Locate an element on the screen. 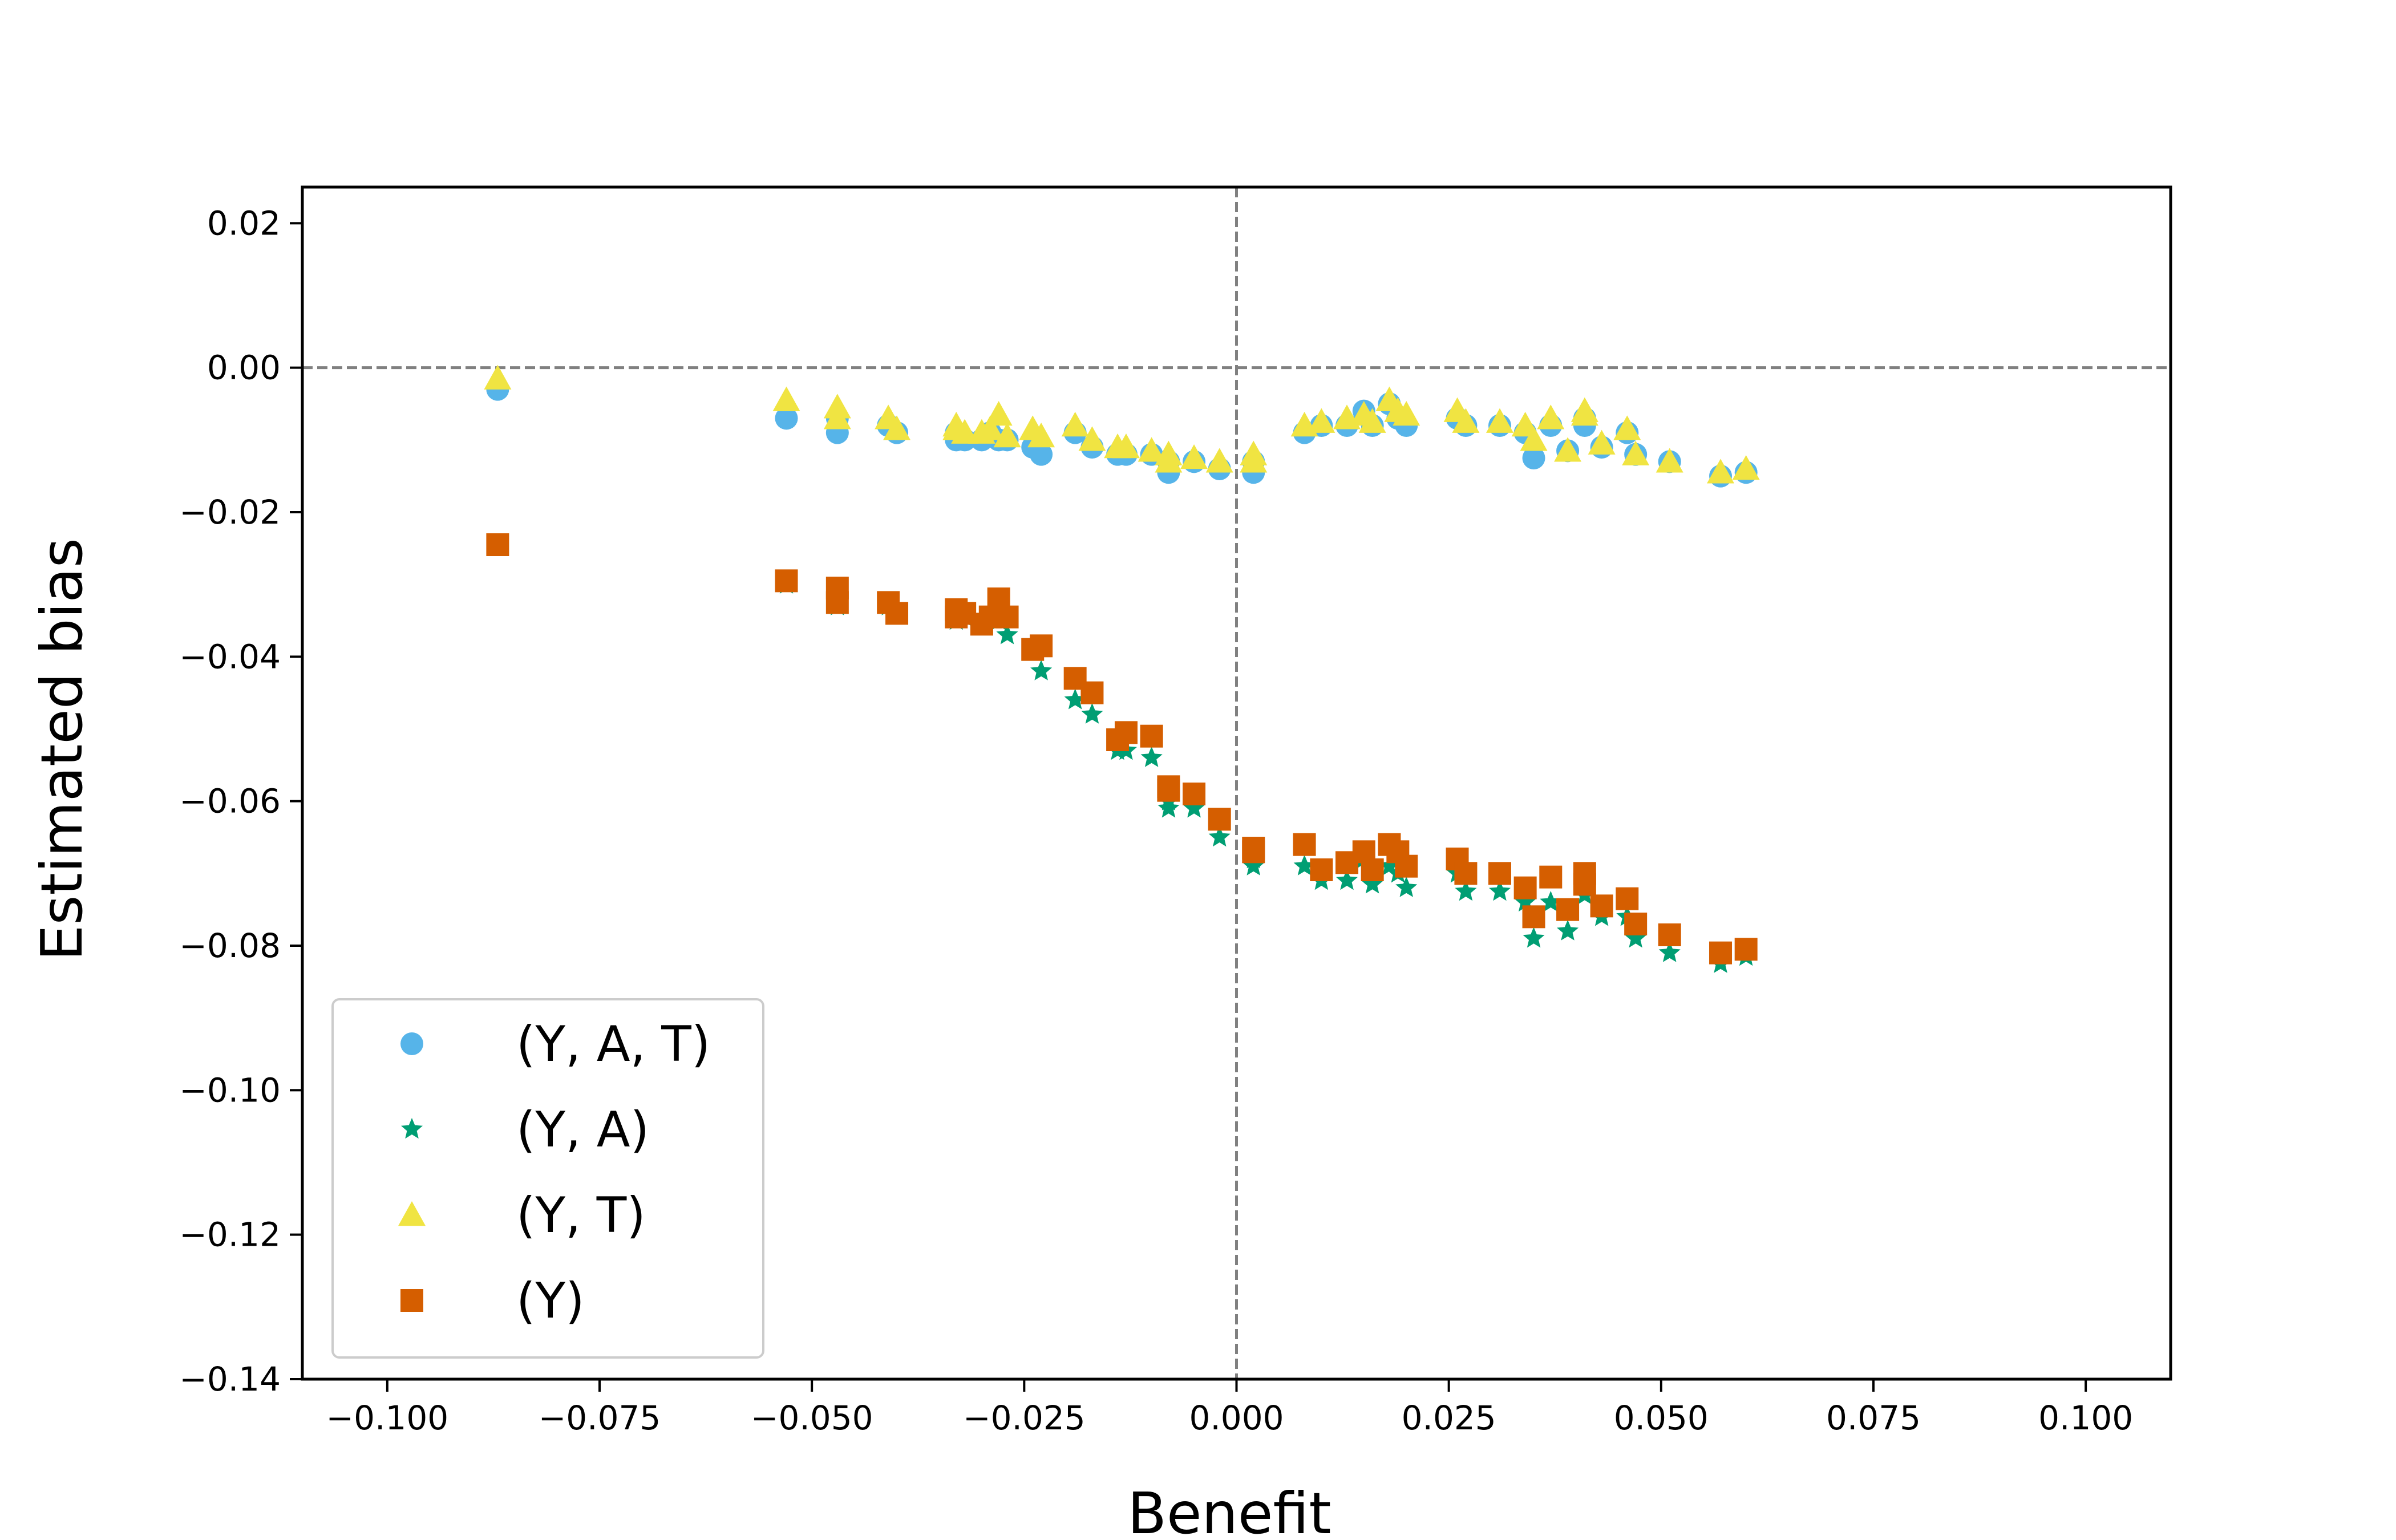 Image resolution: width=2396 pixels, height=1540 pixels. x-tick-label: −0.025 is located at coordinates (1024, 1418).